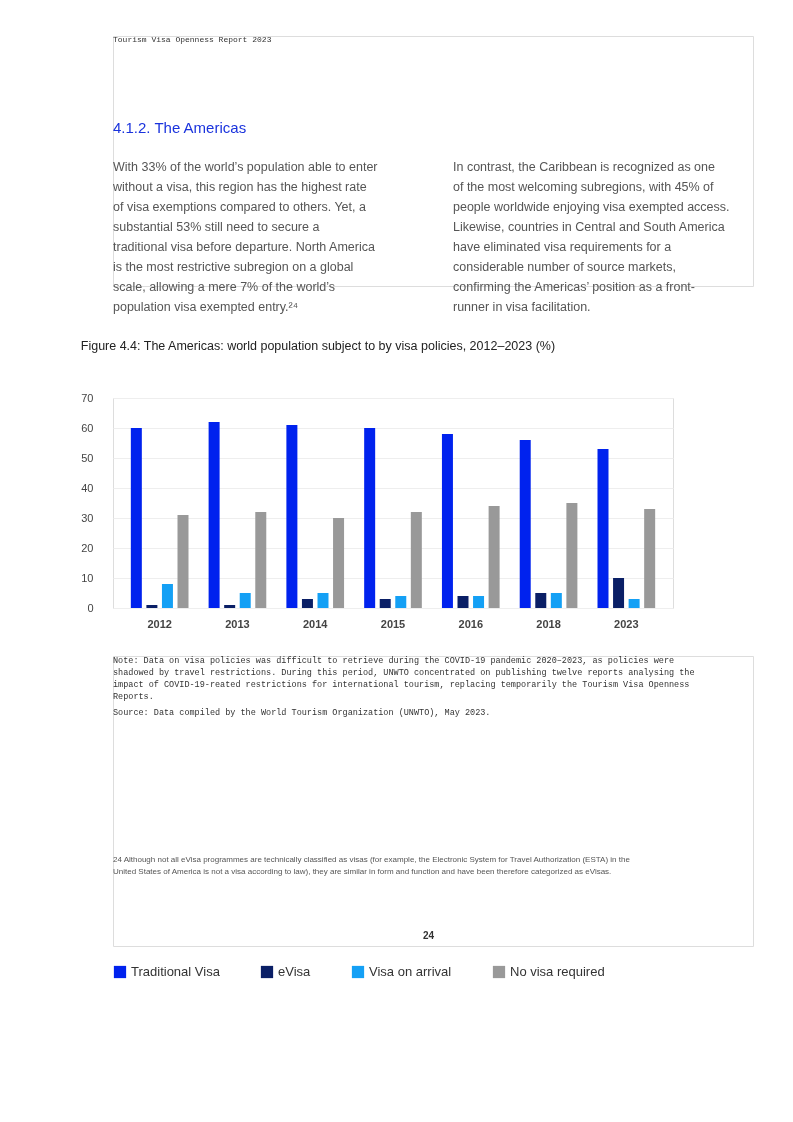  What do you see at coordinates (471, 623) in the screenshot?
I see `x-tick-label: 2016` at bounding box center [471, 623].